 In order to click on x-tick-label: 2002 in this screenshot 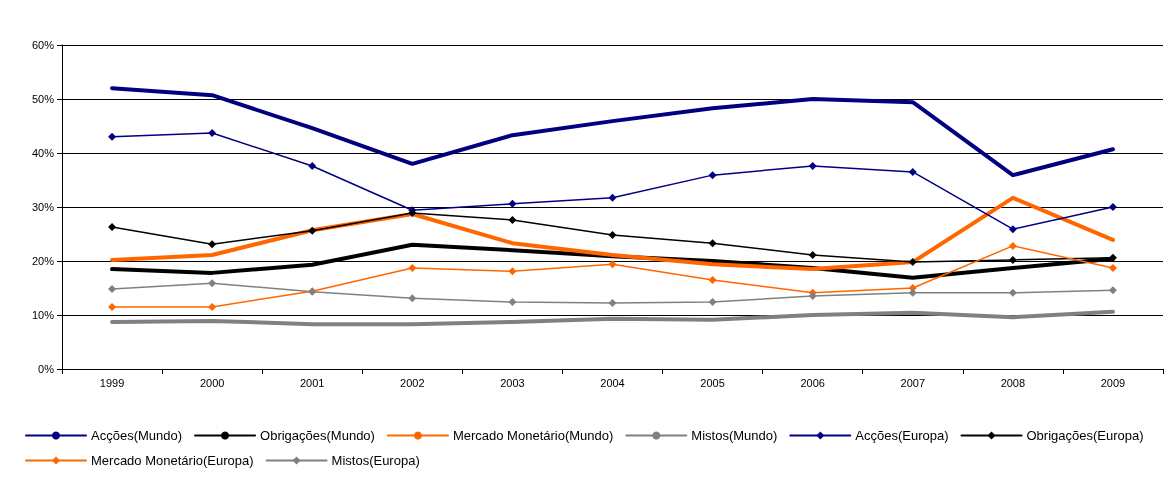, I will do `click(412, 382)`.